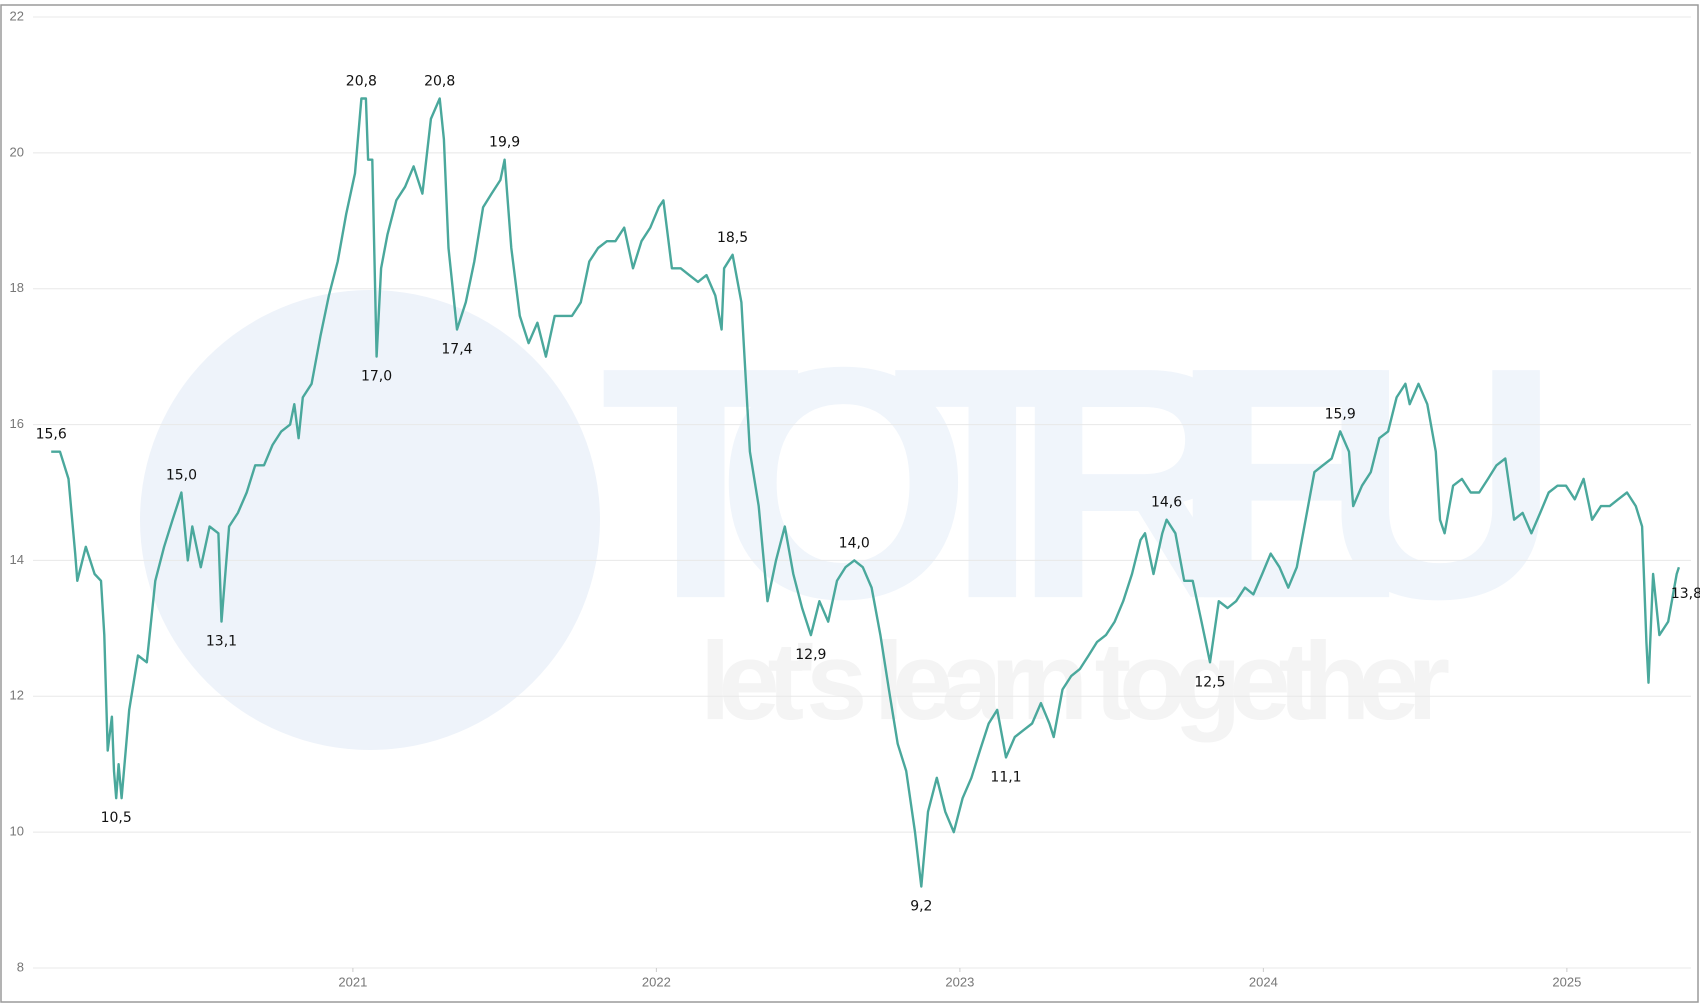  What do you see at coordinates (1209, 682) in the screenshot?
I see `data-label: 12,5` at bounding box center [1209, 682].